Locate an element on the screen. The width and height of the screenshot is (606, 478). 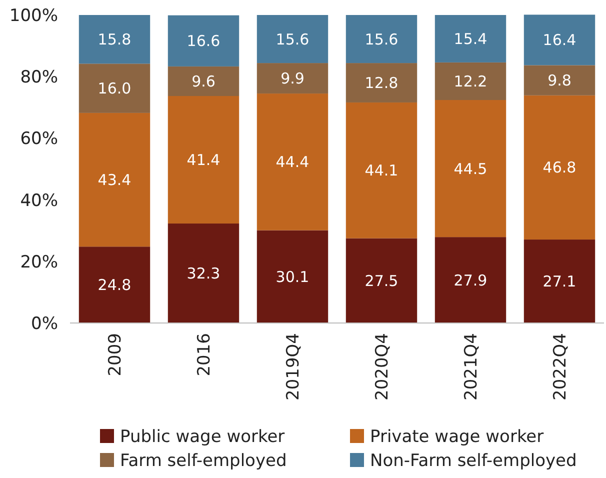
data-label: 46.8 is located at coordinates (559, 167).